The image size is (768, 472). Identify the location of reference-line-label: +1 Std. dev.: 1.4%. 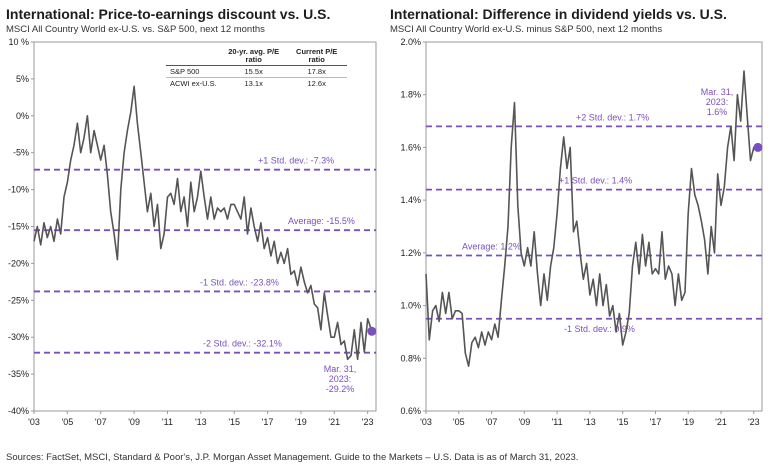
(595, 181).